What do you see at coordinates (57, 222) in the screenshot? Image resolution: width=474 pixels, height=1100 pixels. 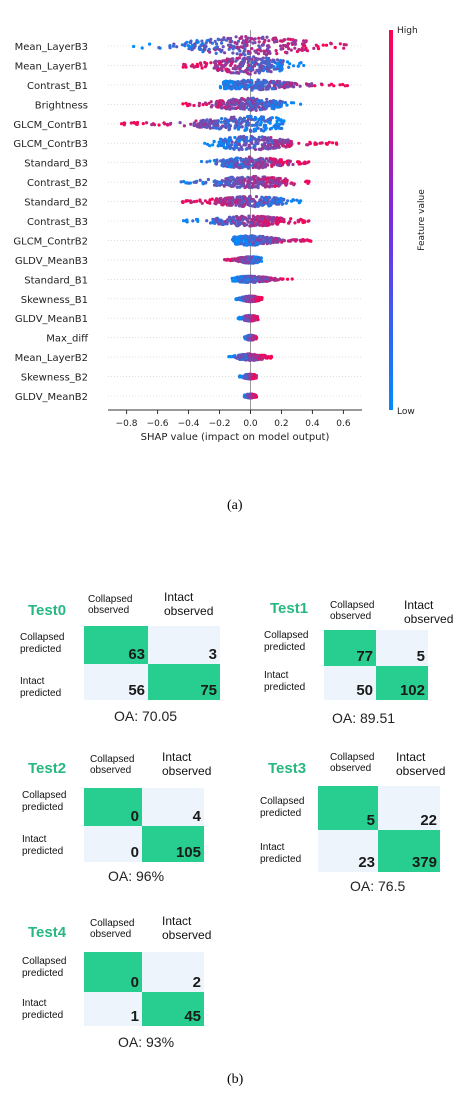 I see `feature-label: Contrast_B3` at bounding box center [57, 222].